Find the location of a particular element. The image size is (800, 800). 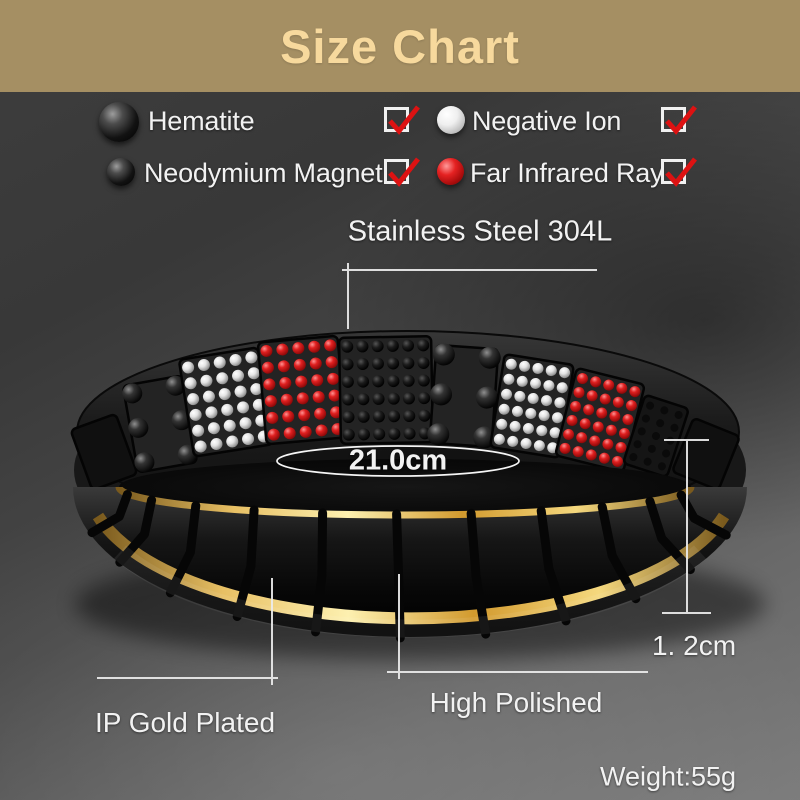

feature-label-hematite: Hematite is located at coordinates (201, 121).